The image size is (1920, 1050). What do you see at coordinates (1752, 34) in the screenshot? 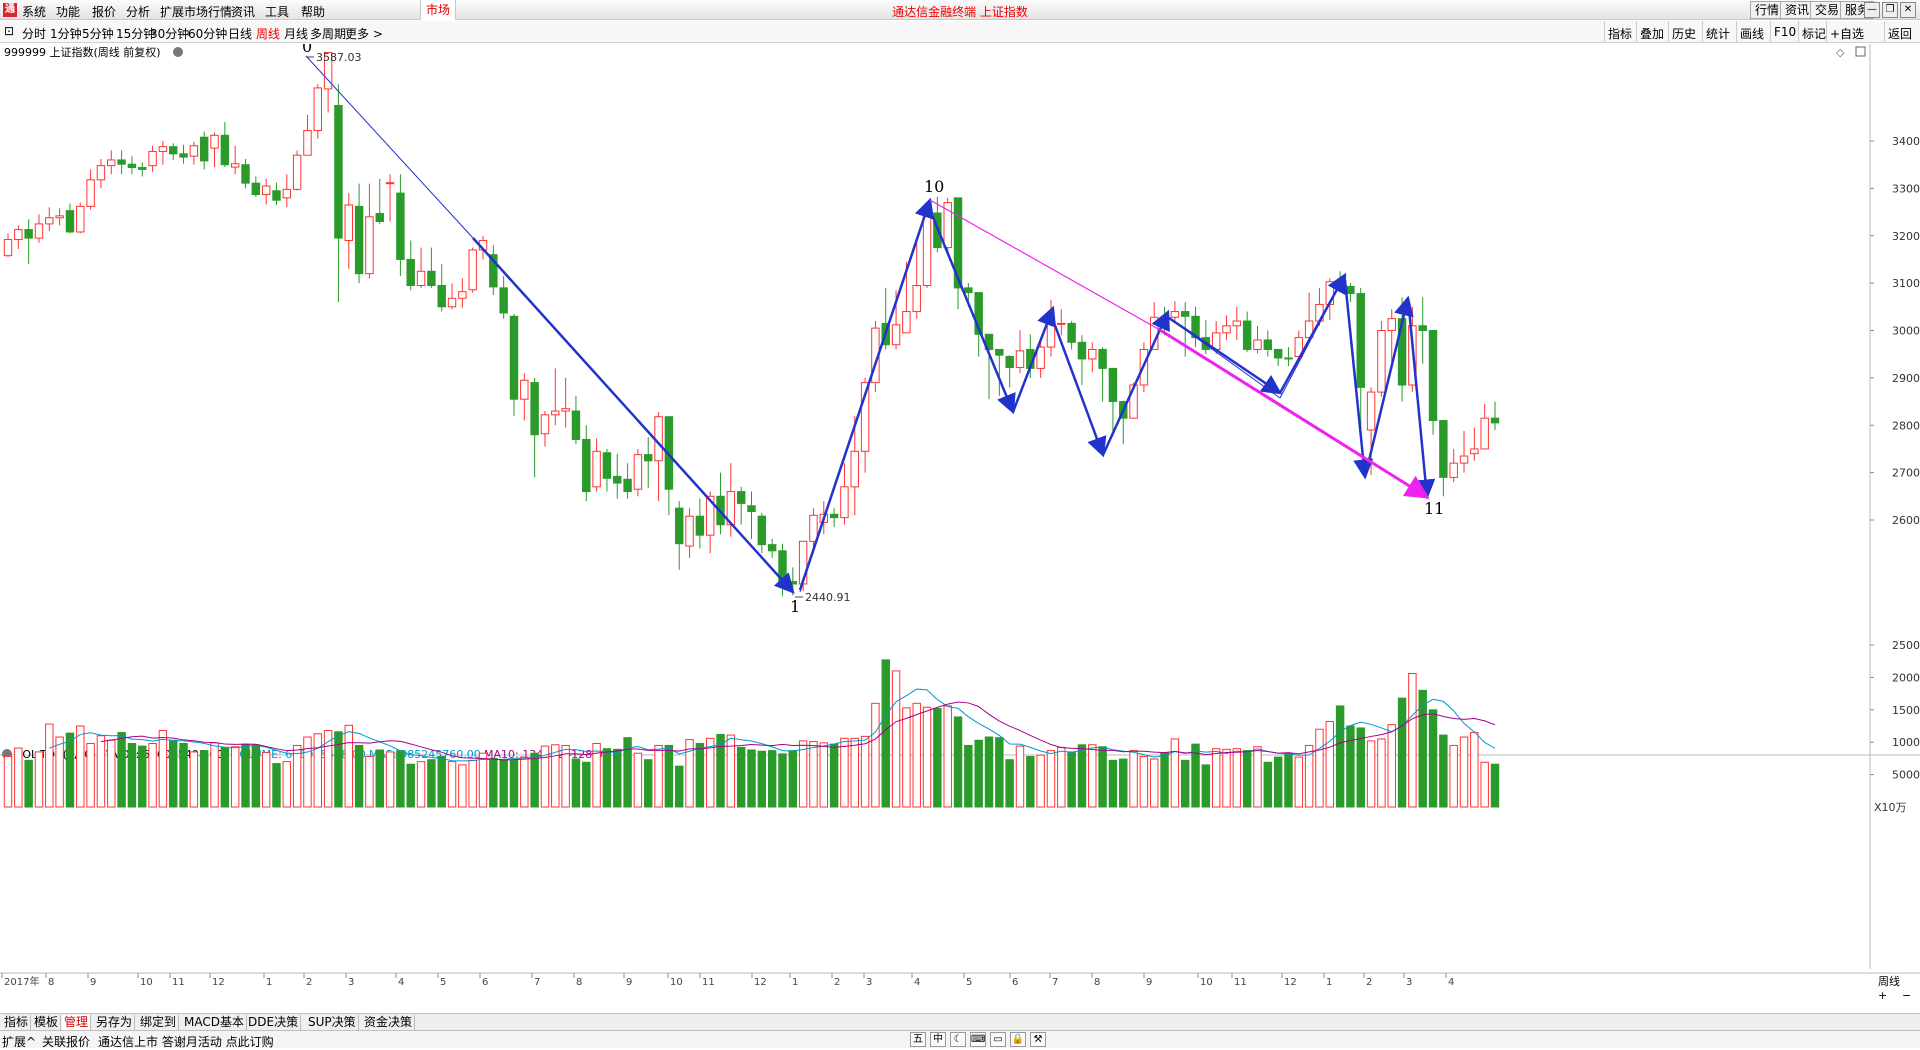
I see `tool-4: 画线` at bounding box center [1752, 34].